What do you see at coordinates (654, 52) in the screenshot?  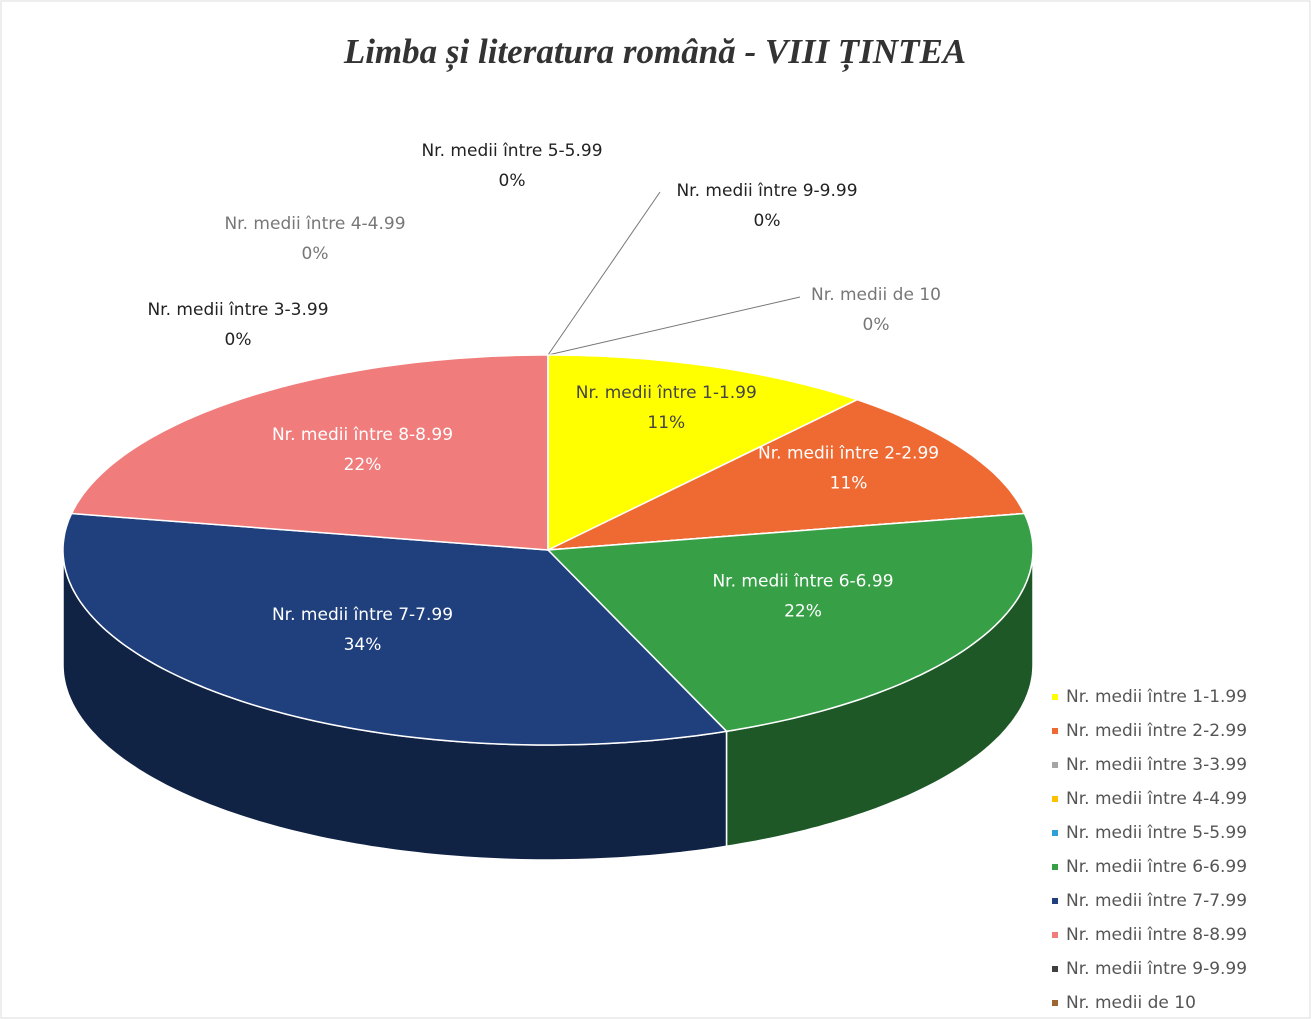 I see `chart-title: Limba și literatura română - VIII ȚINTEA` at bounding box center [654, 52].